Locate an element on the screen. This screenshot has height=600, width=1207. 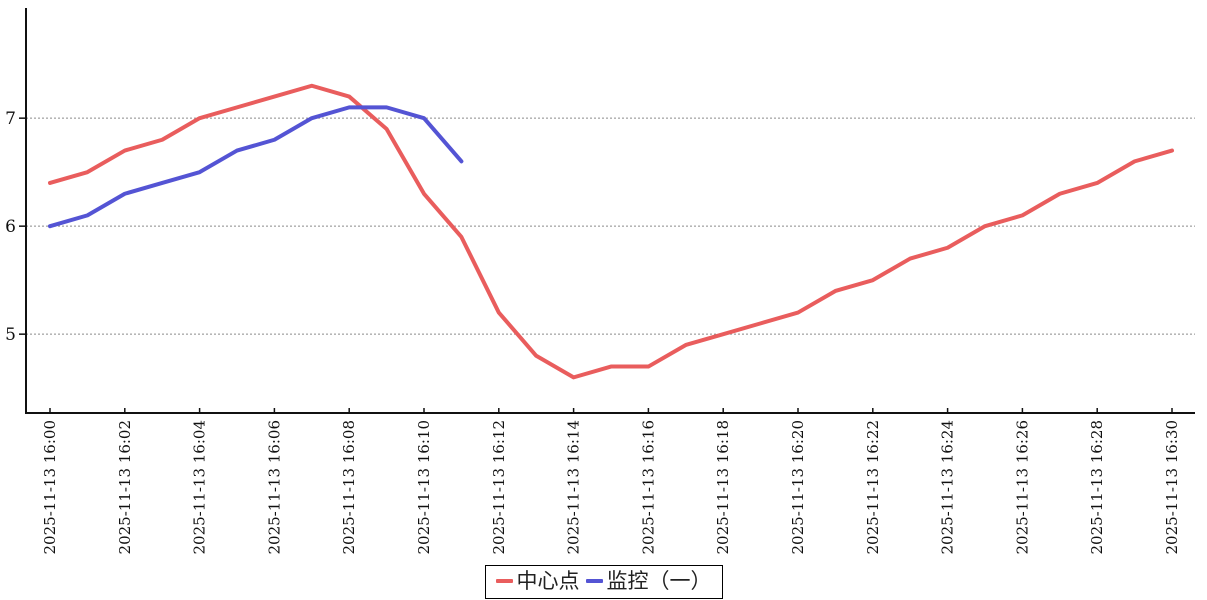
y-tick-label: 5 is located at coordinates (10, 335).